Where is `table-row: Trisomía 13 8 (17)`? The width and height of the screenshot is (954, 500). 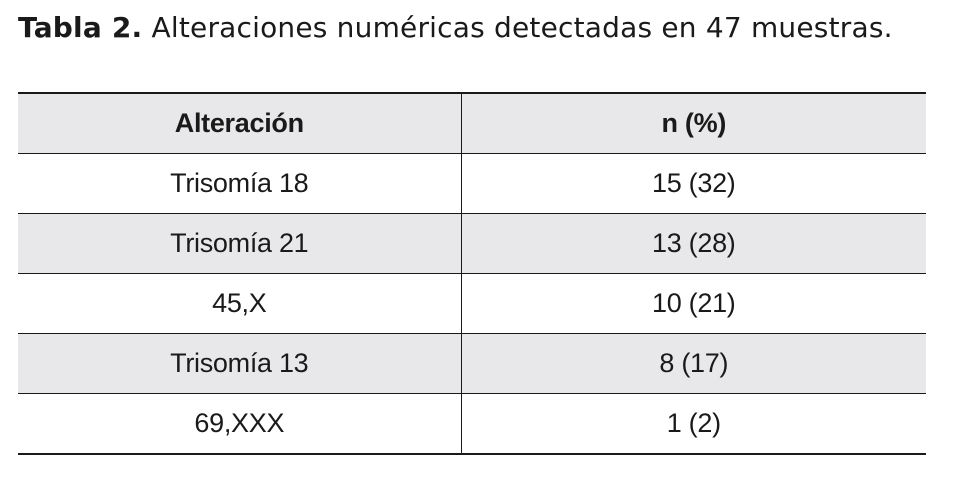 table-row: Trisomía 13 8 (17) is located at coordinates (472, 363).